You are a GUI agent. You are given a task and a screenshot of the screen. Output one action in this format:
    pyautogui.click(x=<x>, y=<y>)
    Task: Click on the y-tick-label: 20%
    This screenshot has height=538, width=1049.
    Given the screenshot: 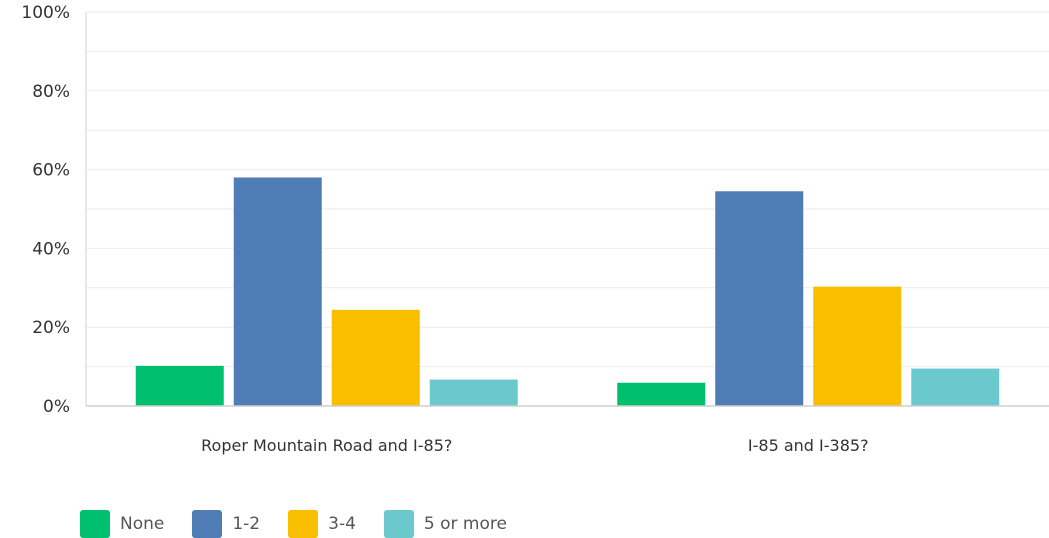 What is the action you would take?
    pyautogui.click(x=51, y=328)
    